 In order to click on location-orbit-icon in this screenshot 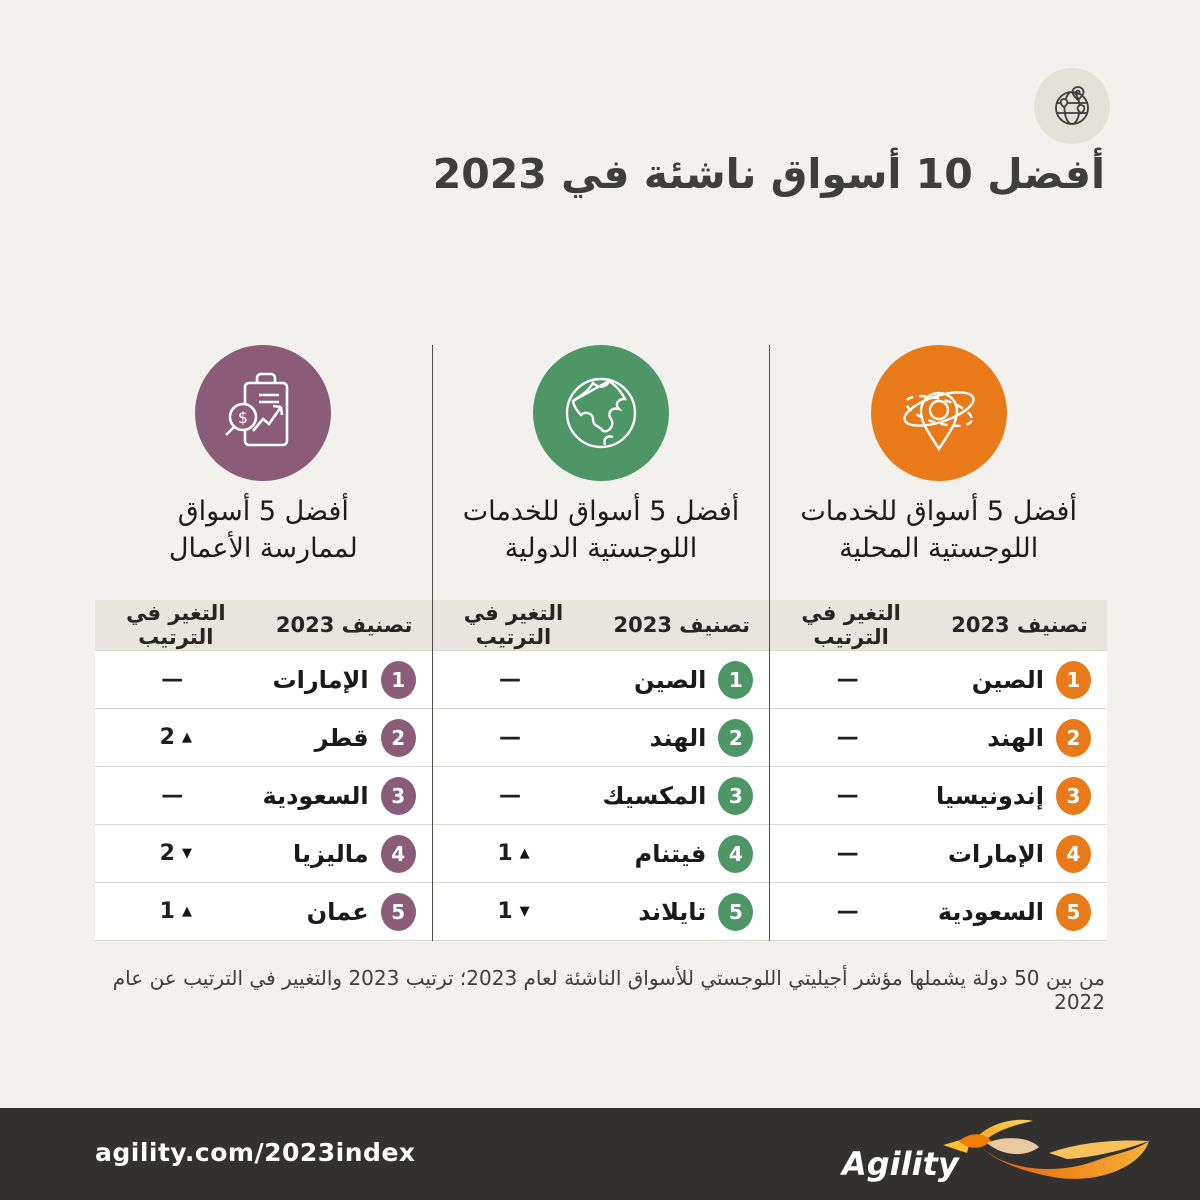, I will do `click(938, 413)`.